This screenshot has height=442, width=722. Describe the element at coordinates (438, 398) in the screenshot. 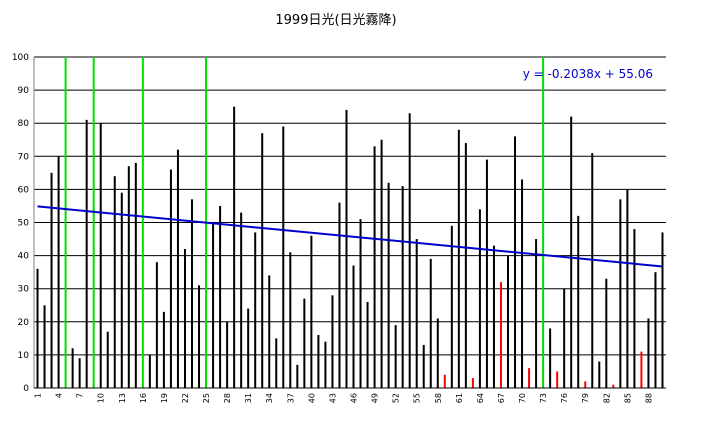

I see `x-tick-label: 58` at that location.